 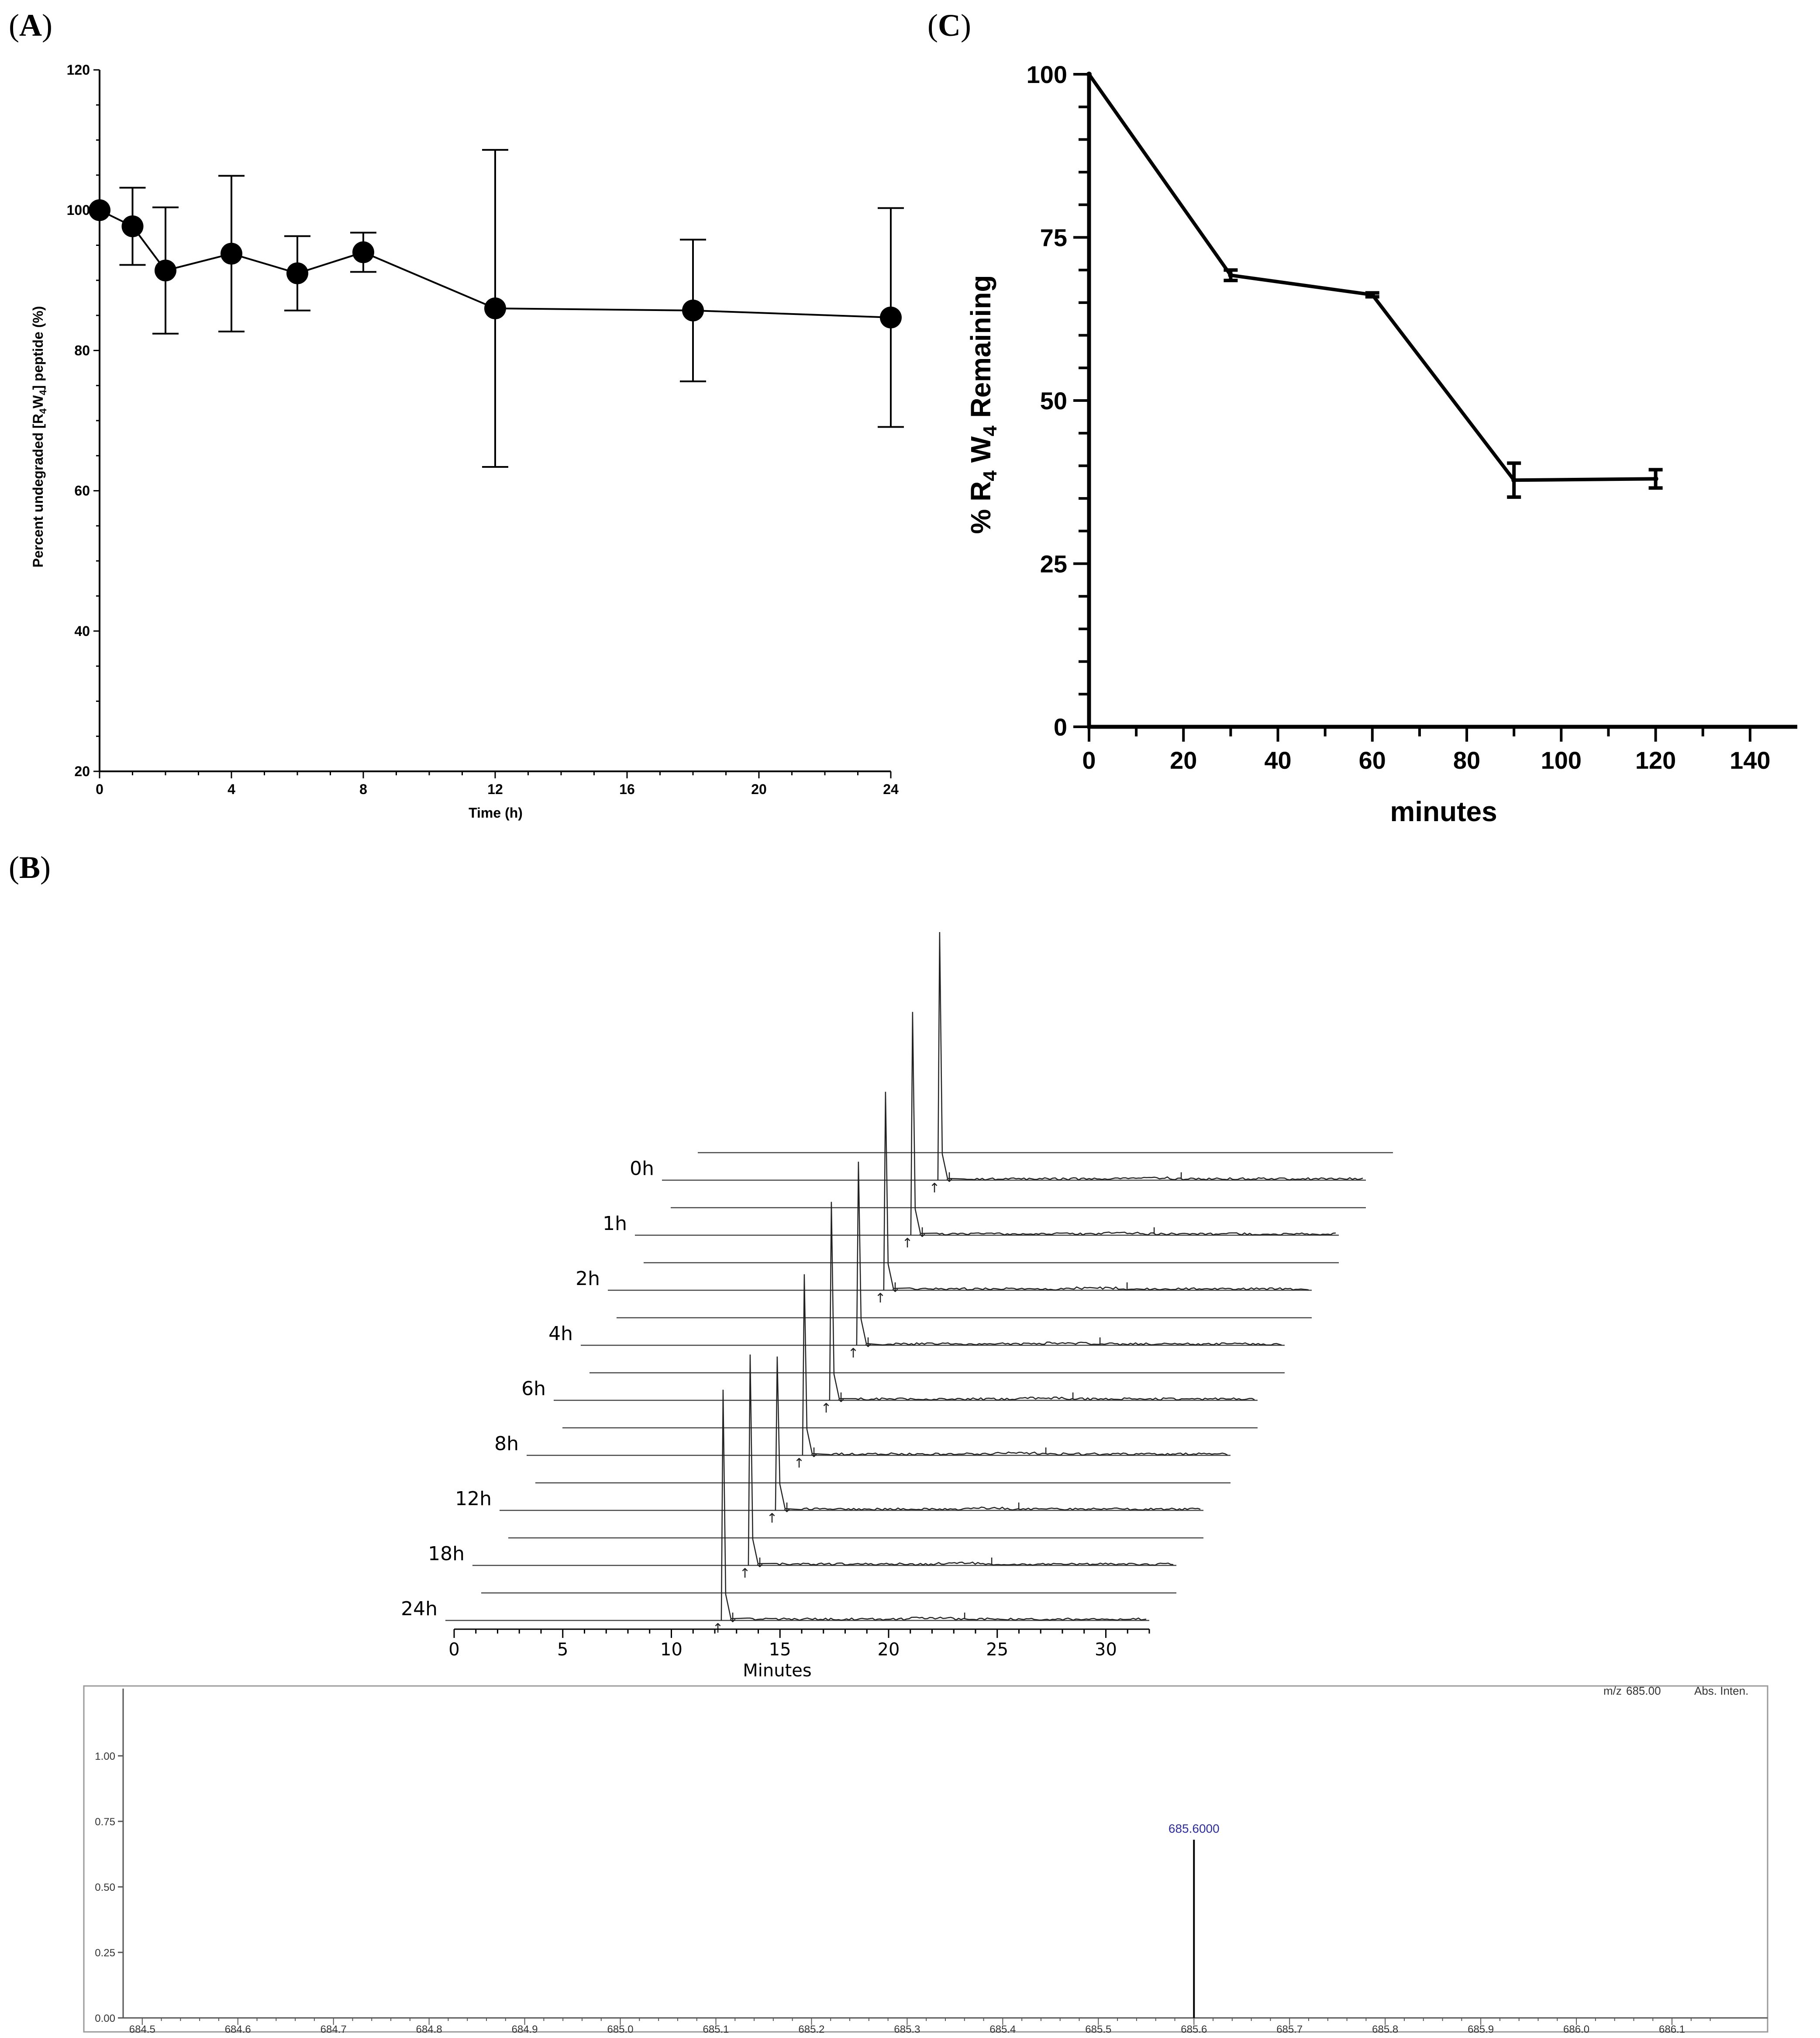 What do you see at coordinates (1053, 238) in the screenshot?
I see `chart-c-y-tick-label: 75` at bounding box center [1053, 238].